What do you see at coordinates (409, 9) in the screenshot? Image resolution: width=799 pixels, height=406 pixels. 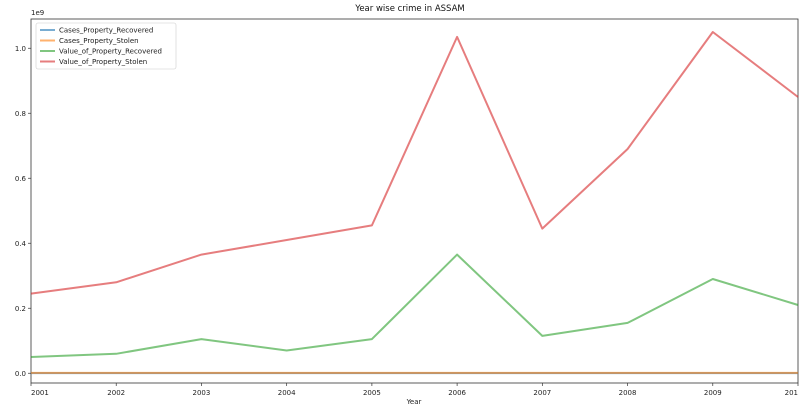 I see `chart-title: Year wise crime in ASSAM` at bounding box center [409, 9].